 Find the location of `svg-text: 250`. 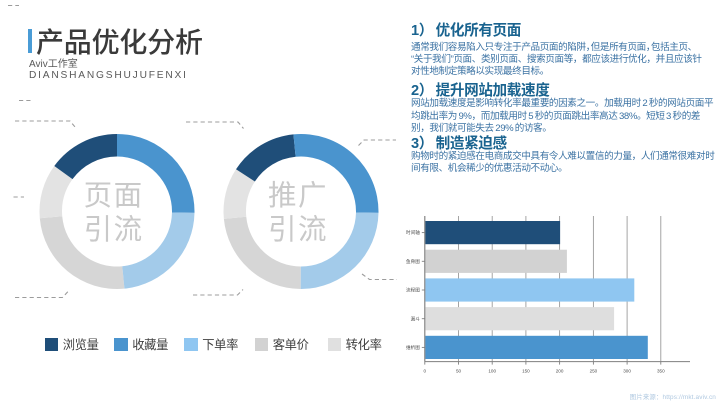

svg-text: 250 is located at coordinates (594, 371).